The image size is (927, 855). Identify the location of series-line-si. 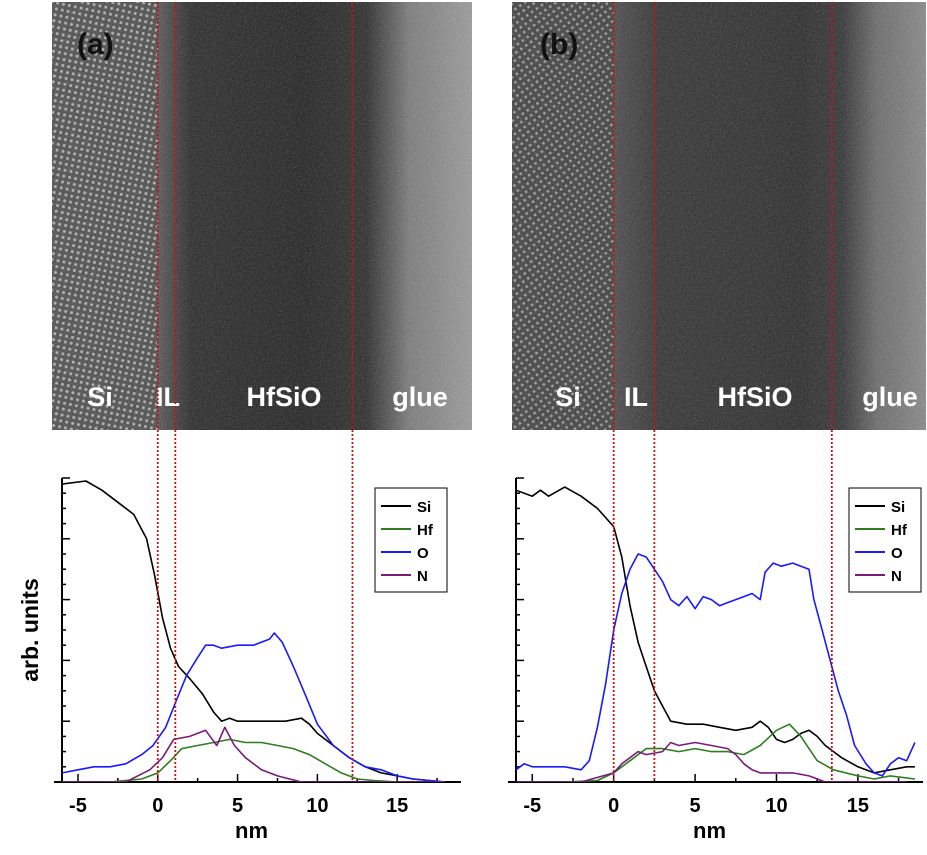
(715, 630).